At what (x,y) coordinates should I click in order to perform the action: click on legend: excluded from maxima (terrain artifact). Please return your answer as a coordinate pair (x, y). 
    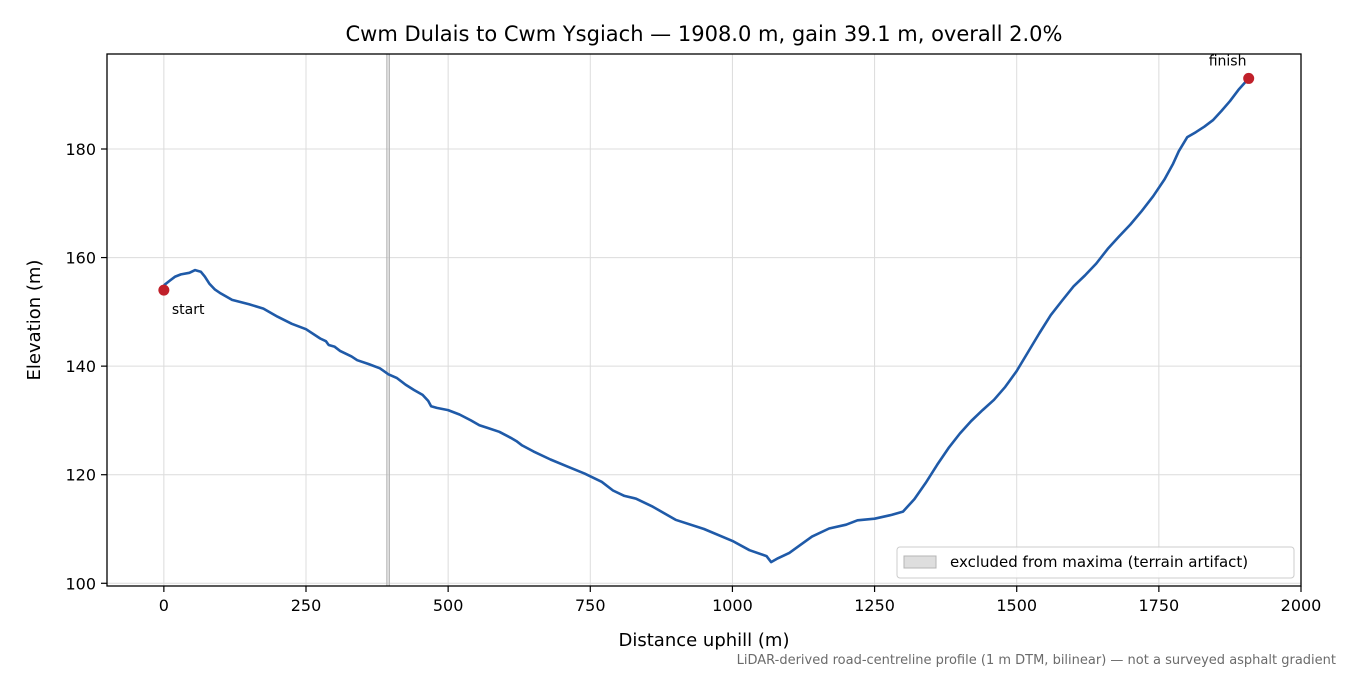
    Looking at the image, I should click on (1095, 562).